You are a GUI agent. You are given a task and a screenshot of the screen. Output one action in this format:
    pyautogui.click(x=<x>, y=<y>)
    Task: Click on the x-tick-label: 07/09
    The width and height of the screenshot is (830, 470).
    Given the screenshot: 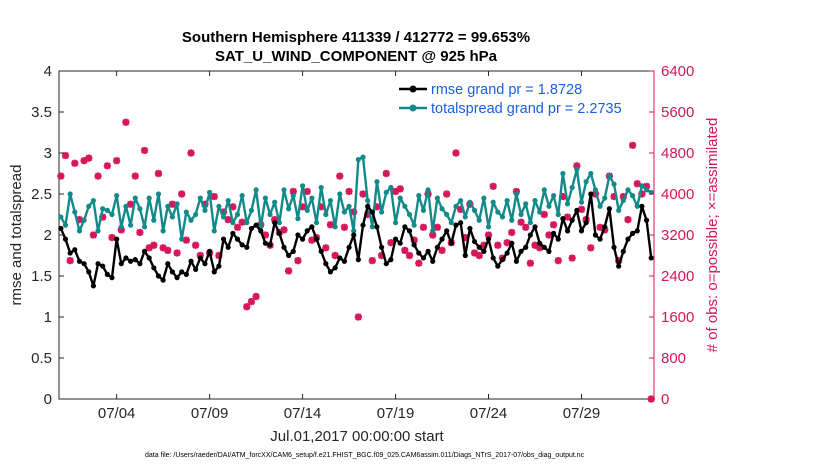 What is the action you would take?
    pyautogui.click(x=210, y=413)
    